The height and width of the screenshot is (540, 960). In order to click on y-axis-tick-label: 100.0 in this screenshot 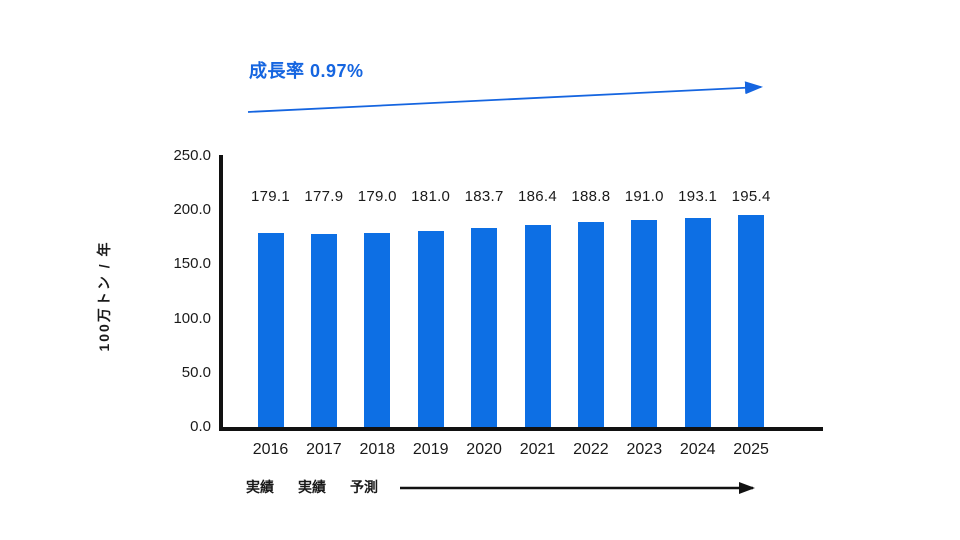, I will do `click(192, 318)`.